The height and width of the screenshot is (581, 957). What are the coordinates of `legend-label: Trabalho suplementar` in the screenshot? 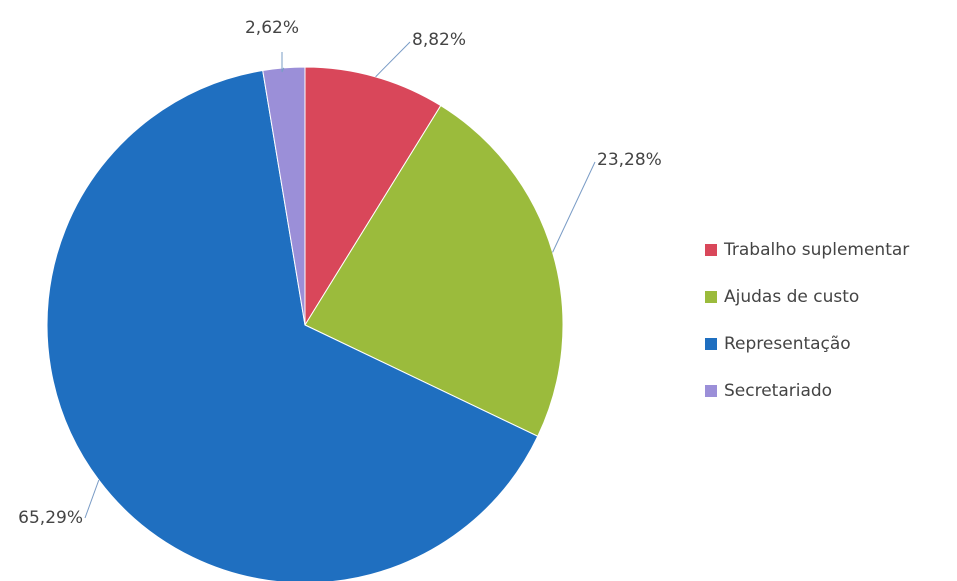 It's located at (816, 250).